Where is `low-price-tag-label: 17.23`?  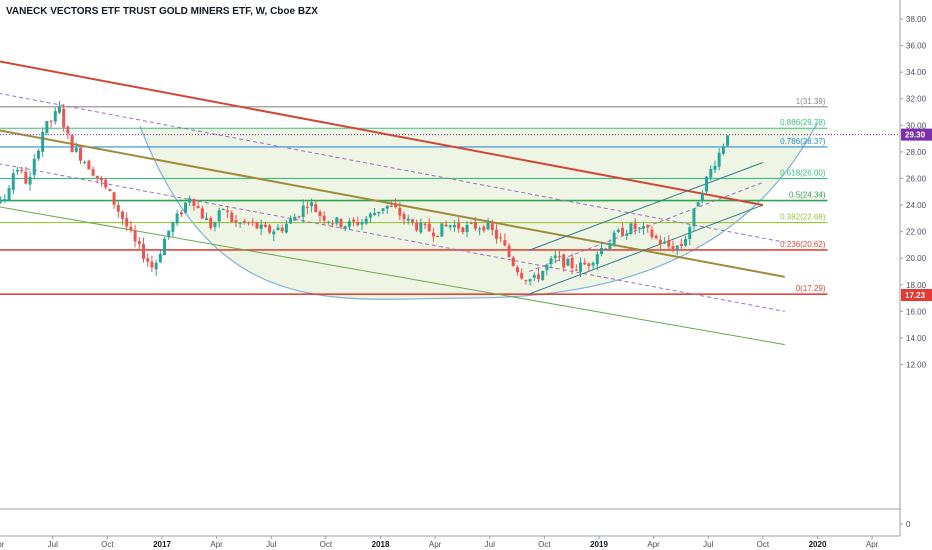 low-price-tag-label: 17.23 is located at coordinates (915, 295).